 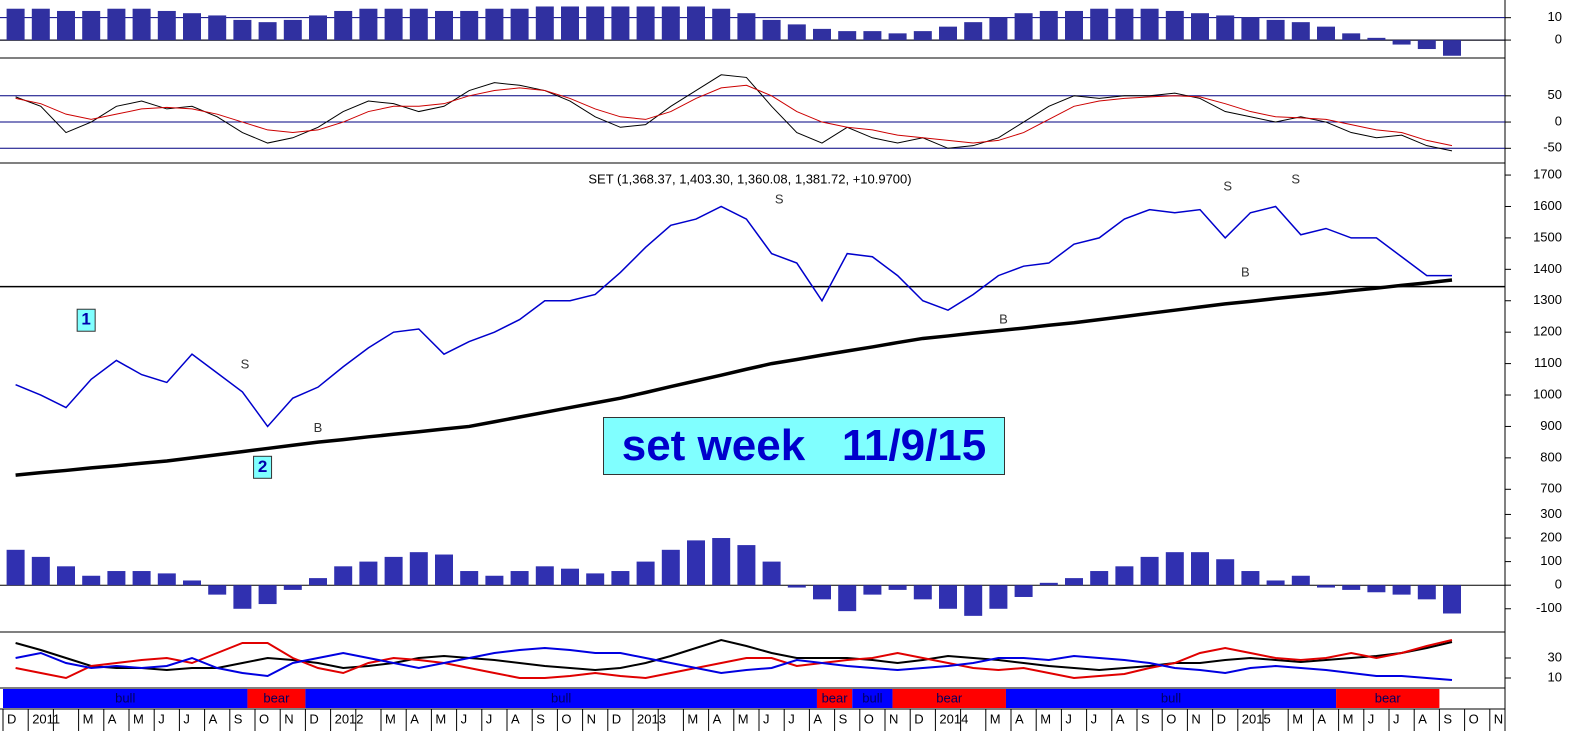 What do you see at coordinates (1547, 393) in the screenshot?
I see `y-tick-label: 1000` at bounding box center [1547, 393].